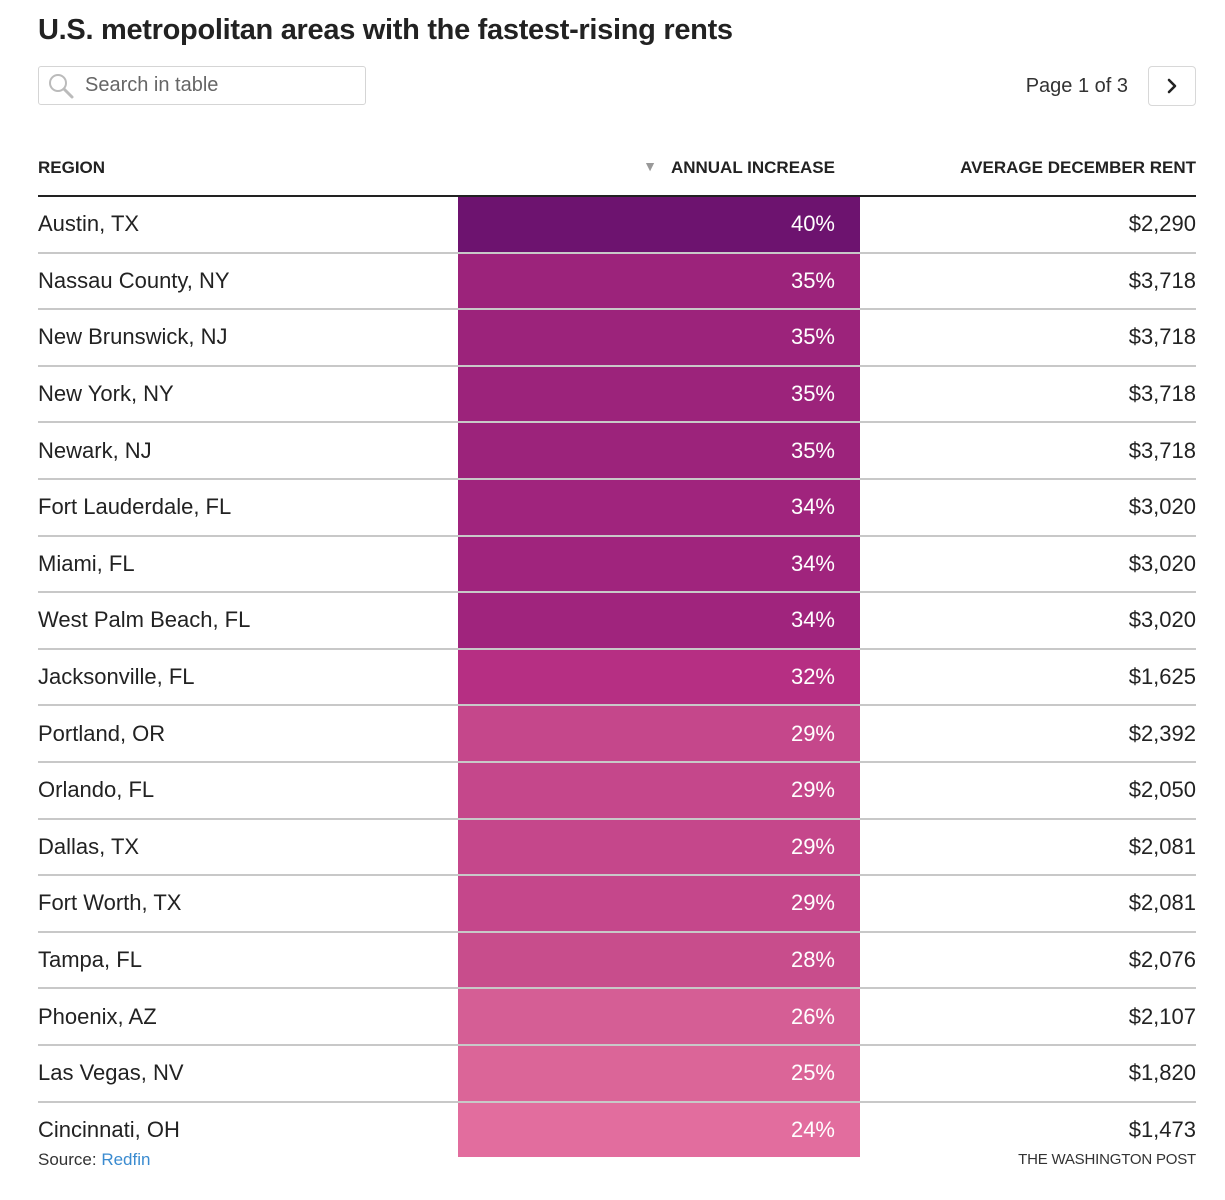 This screenshot has width=1225, height=1200. What do you see at coordinates (220, 85) in the screenshot?
I see `search-input` at bounding box center [220, 85].